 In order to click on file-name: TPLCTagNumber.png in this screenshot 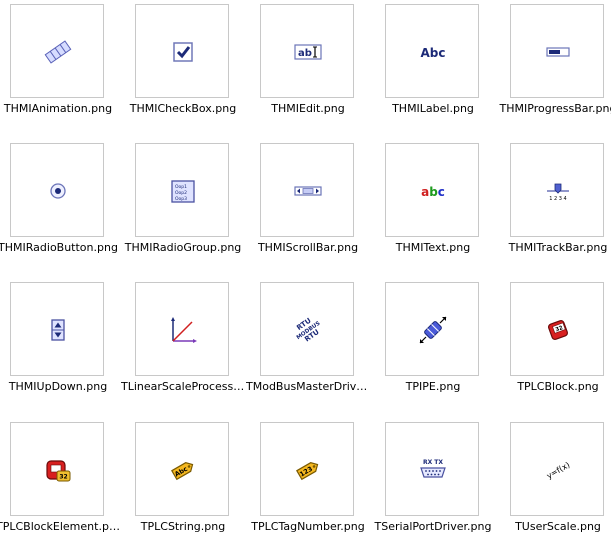, I will do `click(308, 526)`.